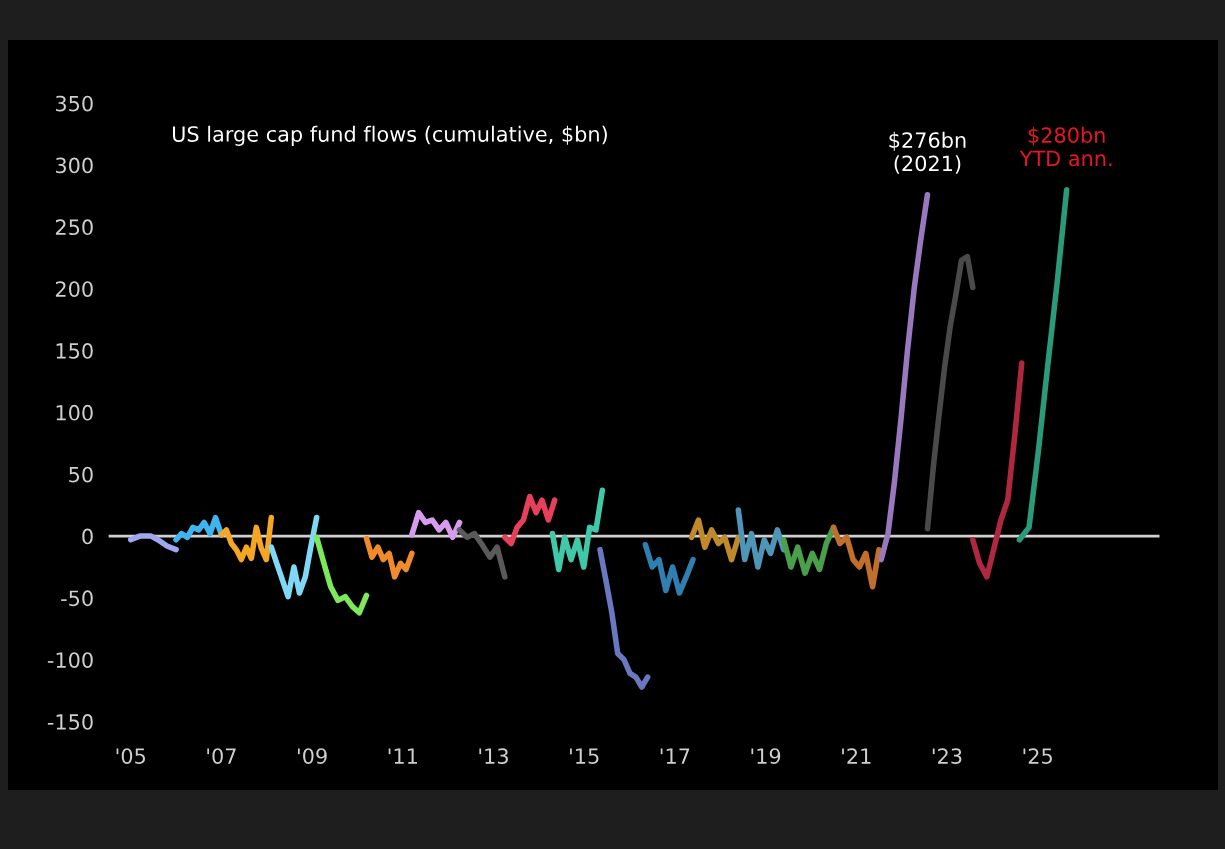  What do you see at coordinates (74, 412) in the screenshot?
I see `y-tick-label: 100` at bounding box center [74, 412].